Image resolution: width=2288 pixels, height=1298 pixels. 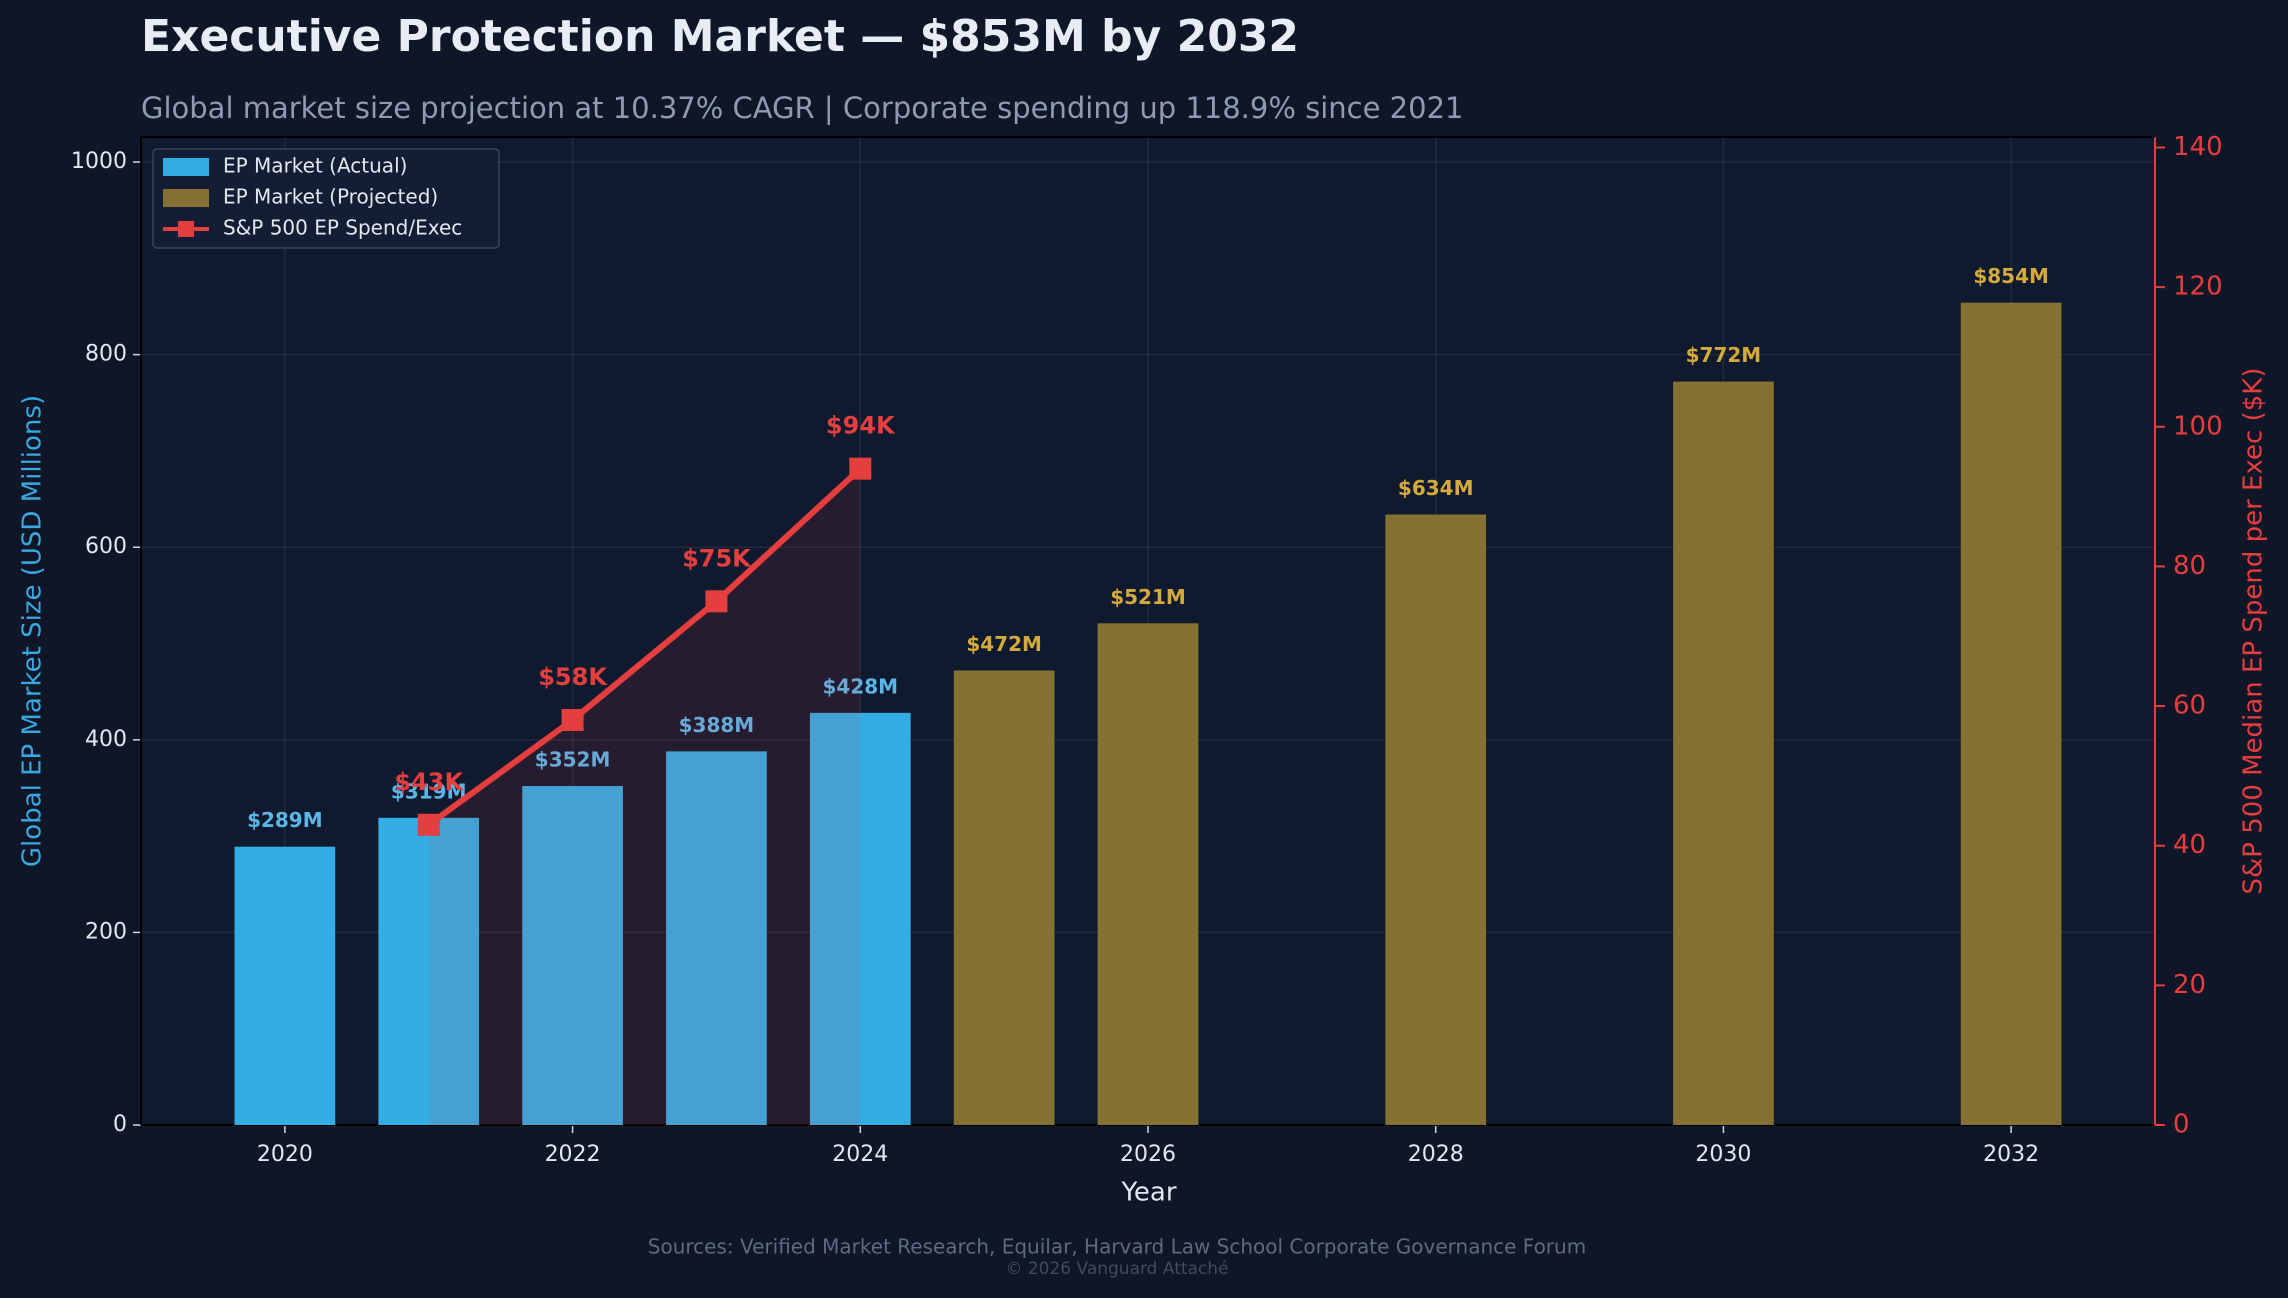 What do you see at coordinates (2198, 426) in the screenshot?
I see `y2-tick-label: 100` at bounding box center [2198, 426].